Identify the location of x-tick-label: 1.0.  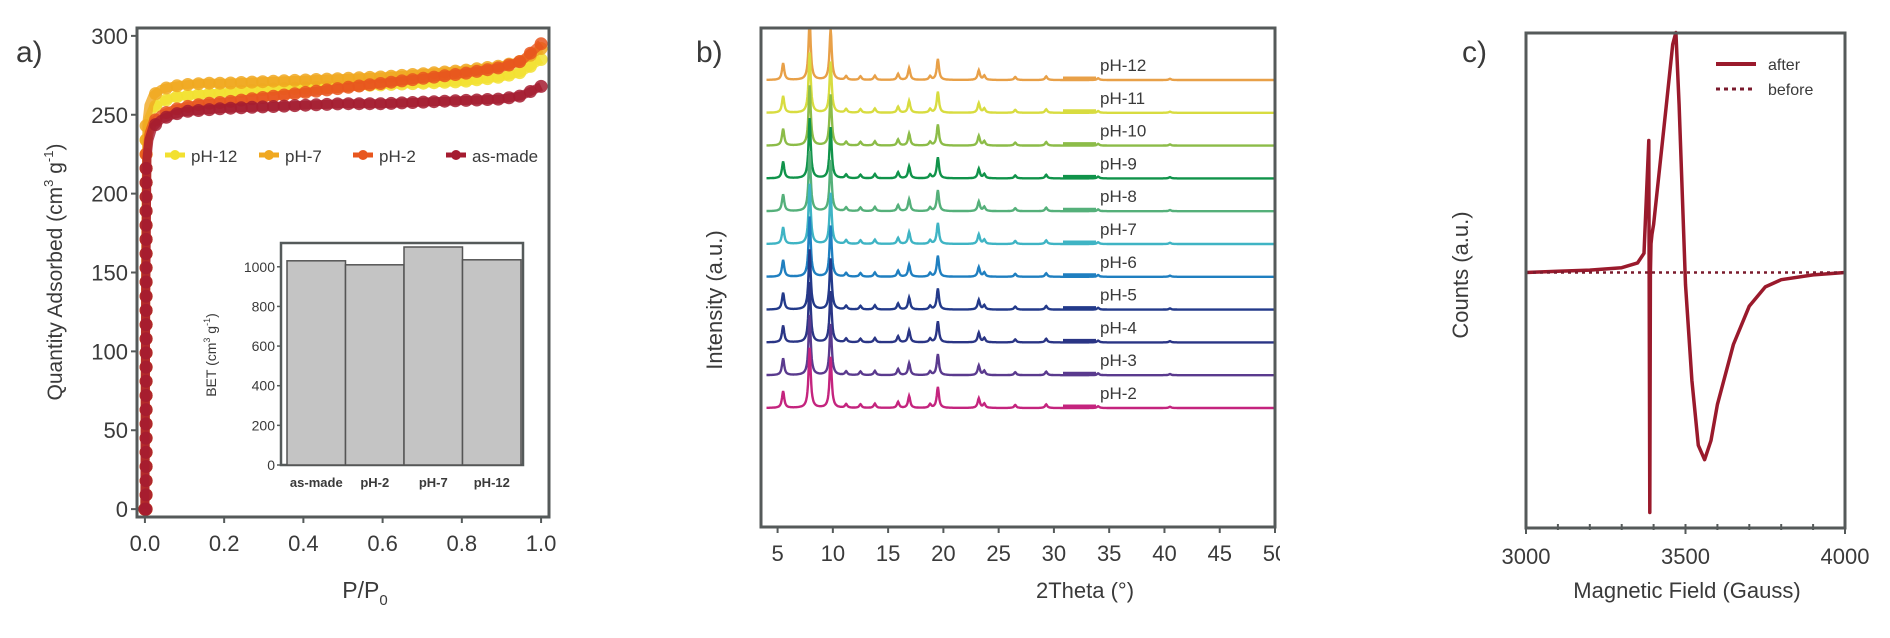
(541, 543).